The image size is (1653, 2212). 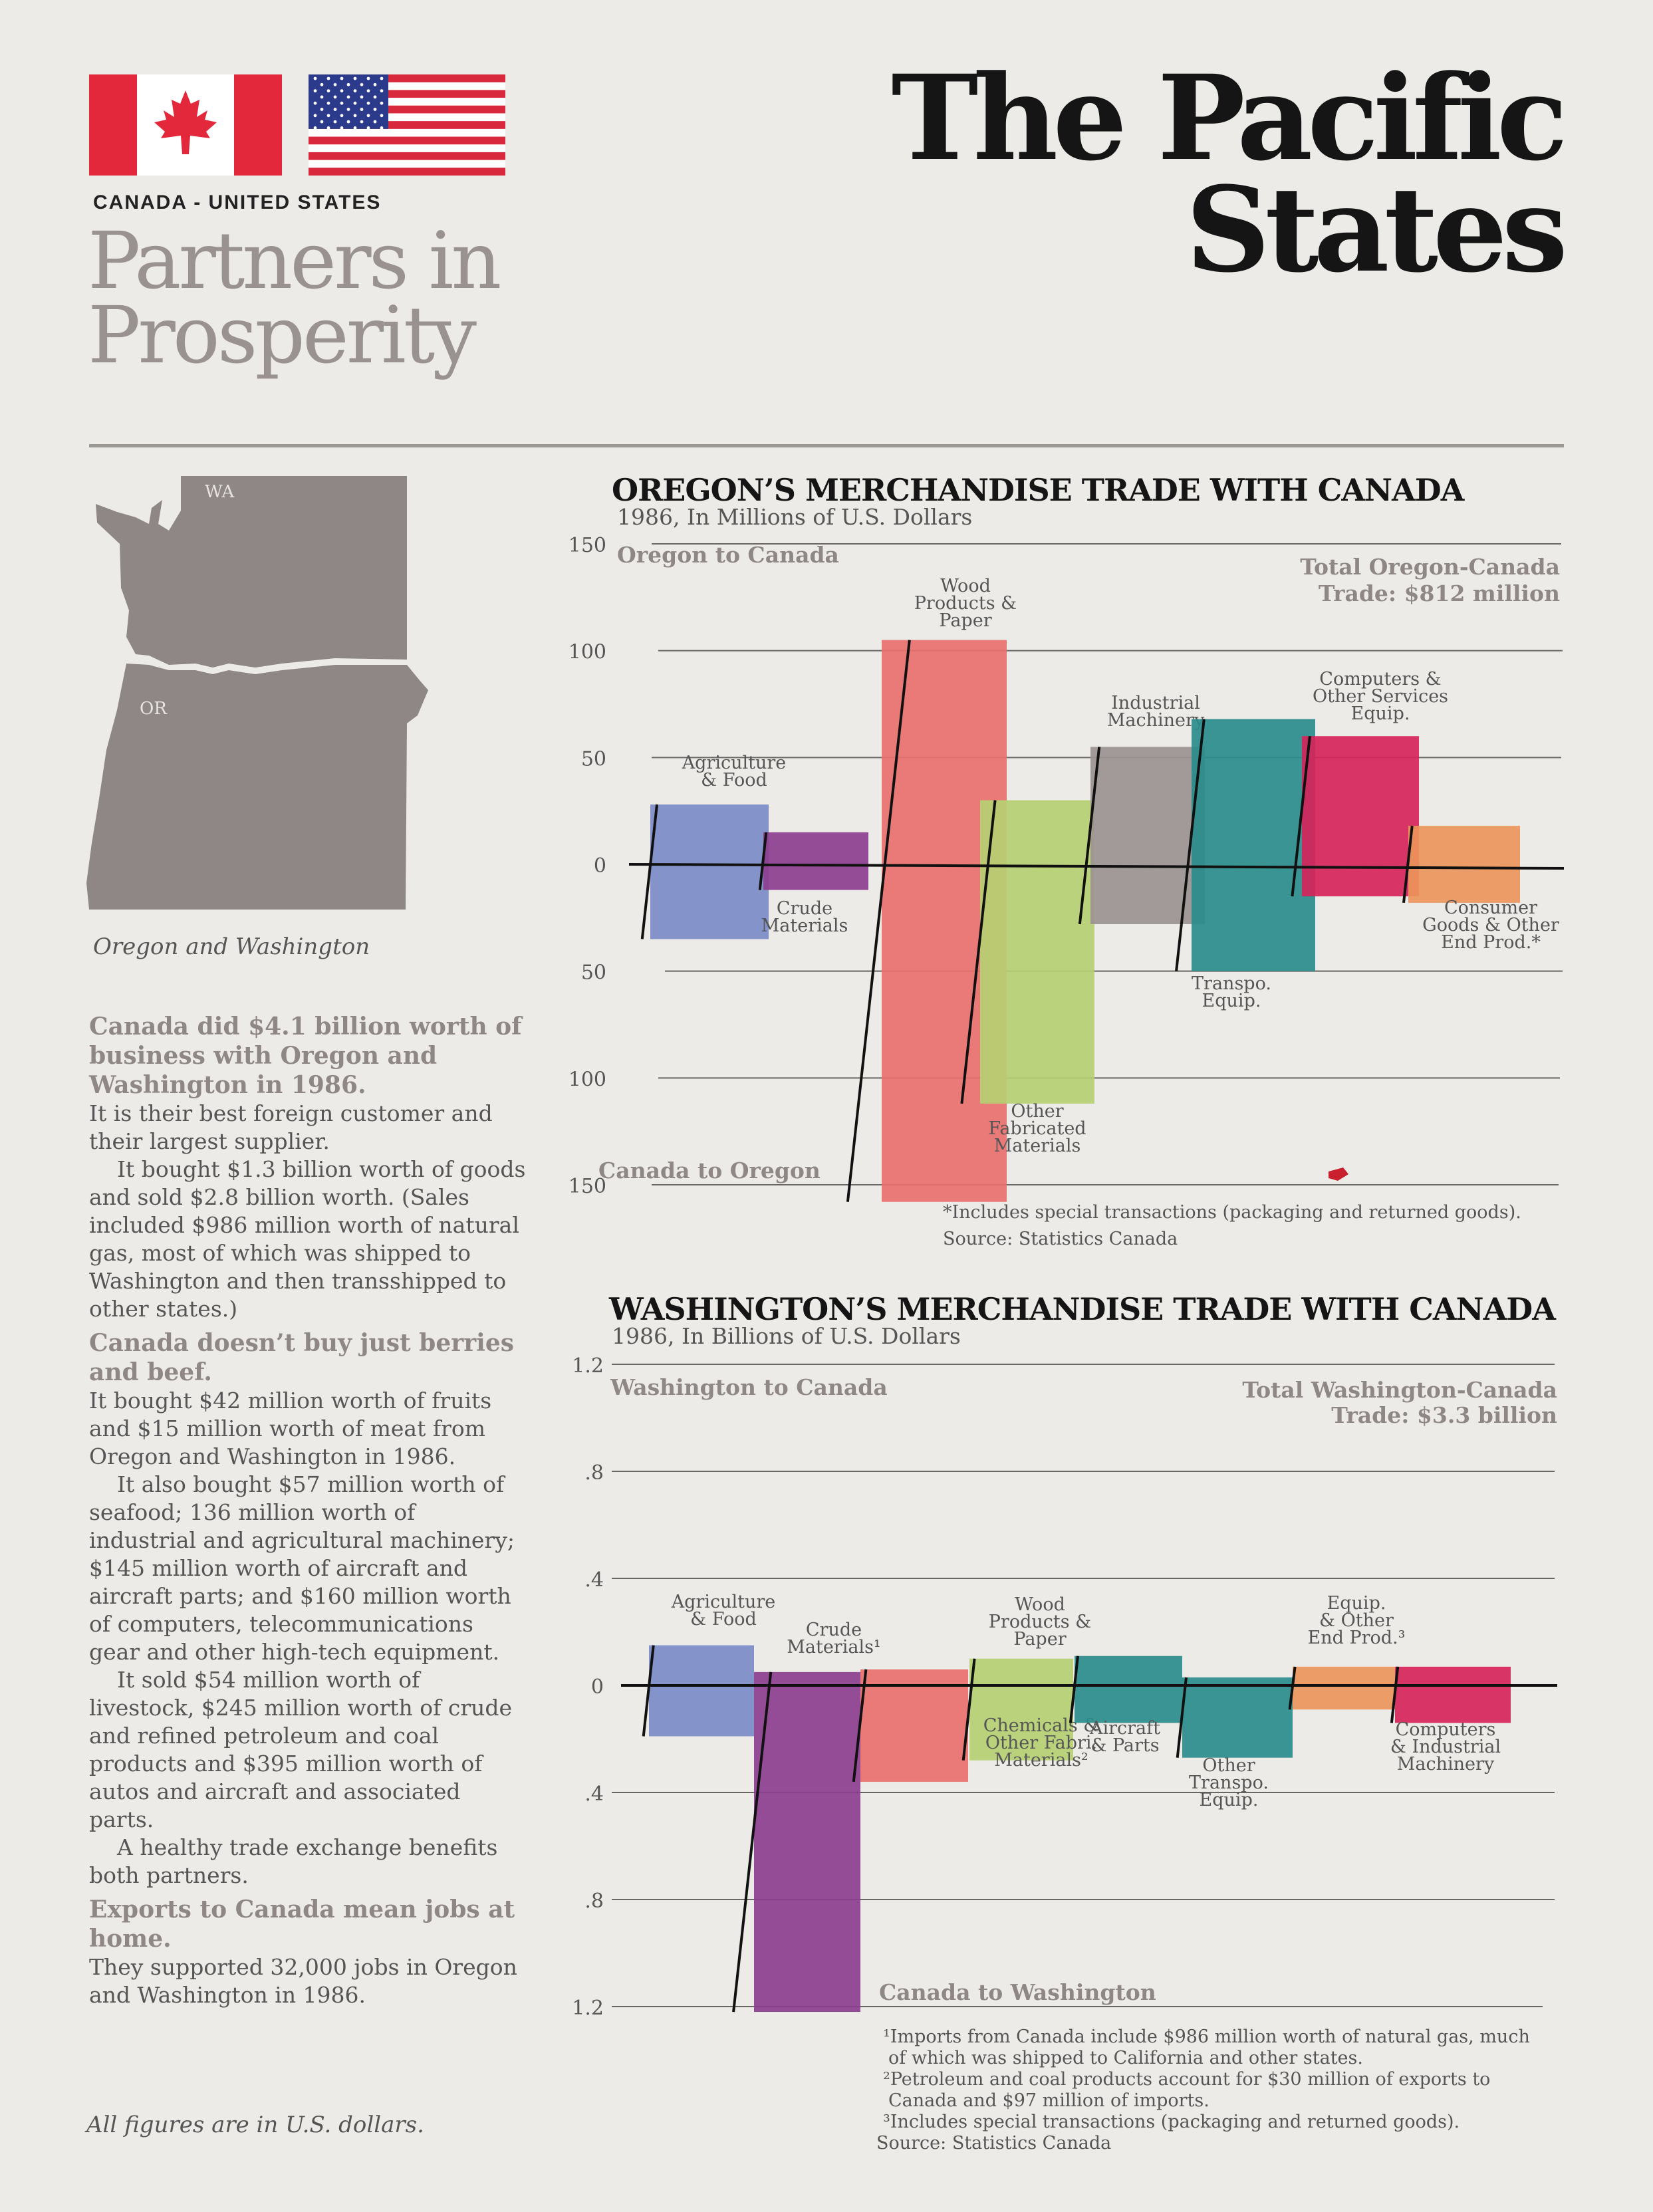 I want to click on category-label: Crude Materials¹, so click(x=834, y=1639).